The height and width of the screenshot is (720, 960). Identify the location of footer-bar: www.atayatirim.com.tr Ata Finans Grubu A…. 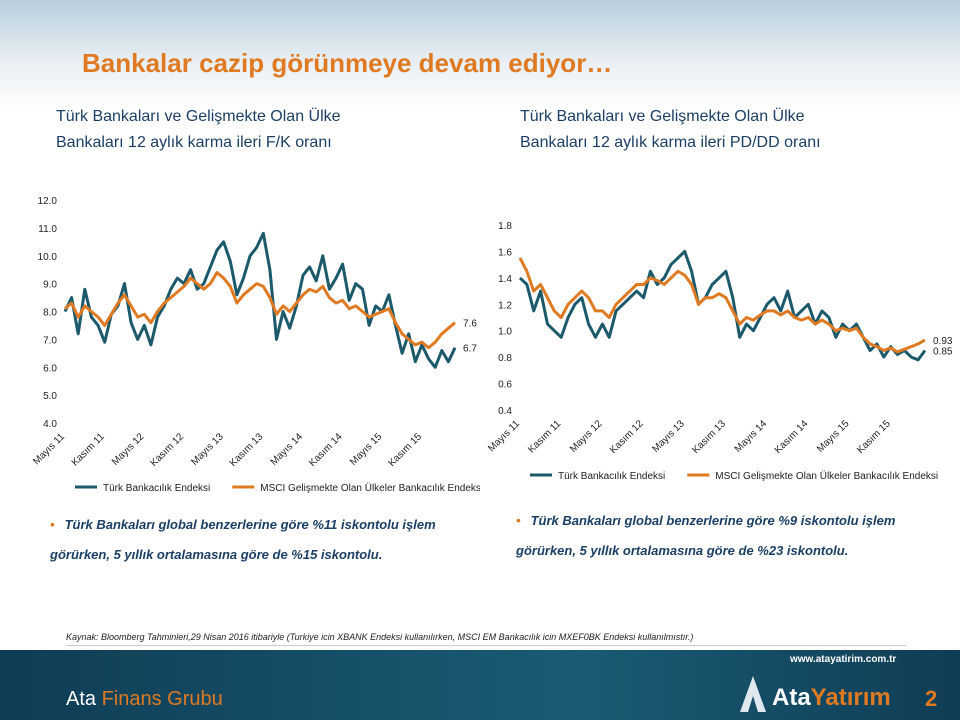
(480, 685).